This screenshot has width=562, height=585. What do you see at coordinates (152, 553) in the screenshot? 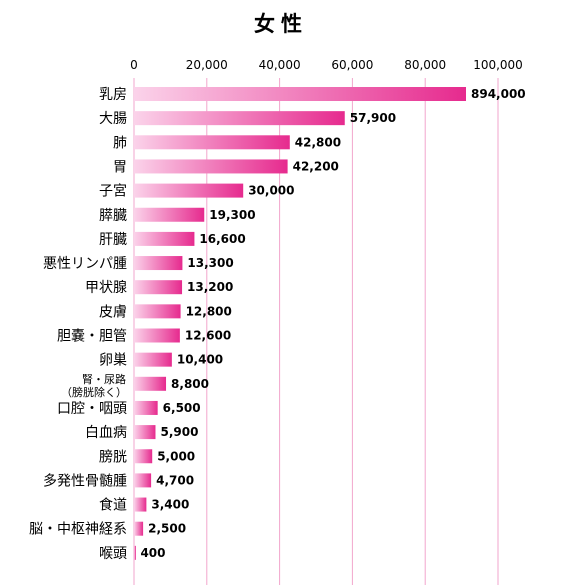
I see `value-label: 400` at bounding box center [152, 553].